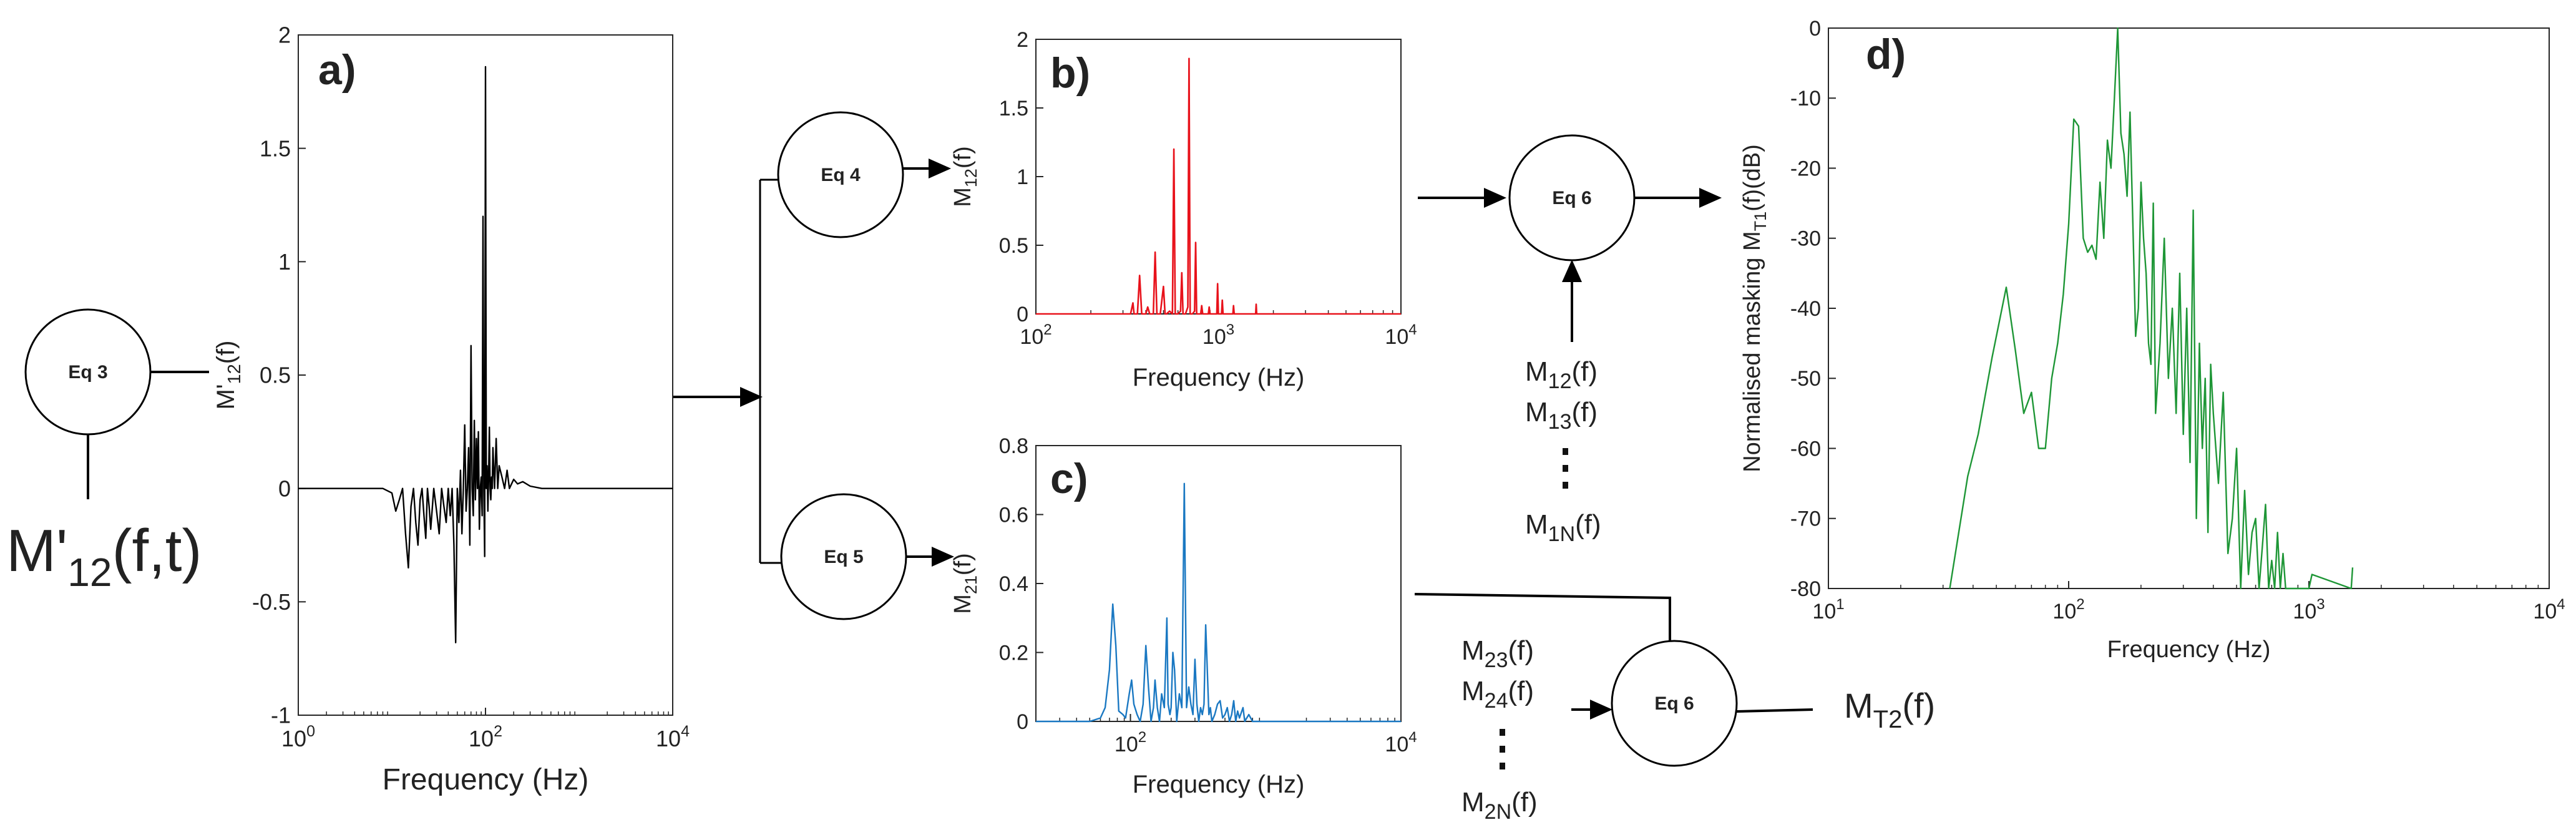 This screenshot has width=2576, height=840. What do you see at coordinates (965, 176) in the screenshot?
I see `y-axis-label: M12(f)` at bounding box center [965, 176].